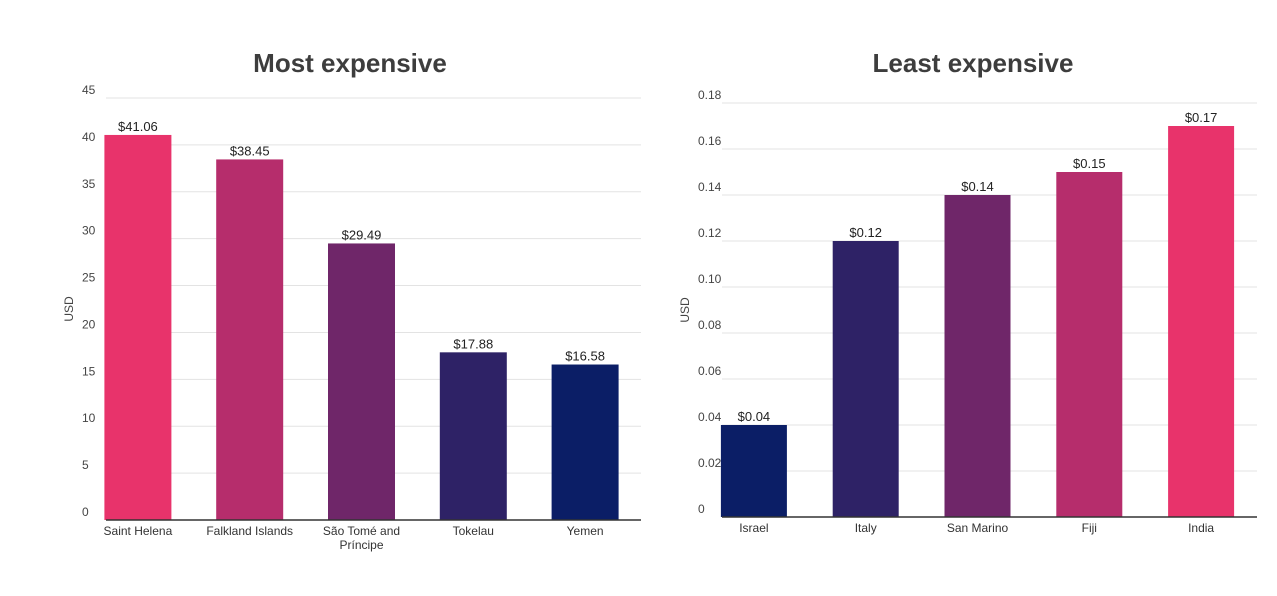 The image size is (1277, 596). I want to click on data-label: $0.14, so click(977, 186).